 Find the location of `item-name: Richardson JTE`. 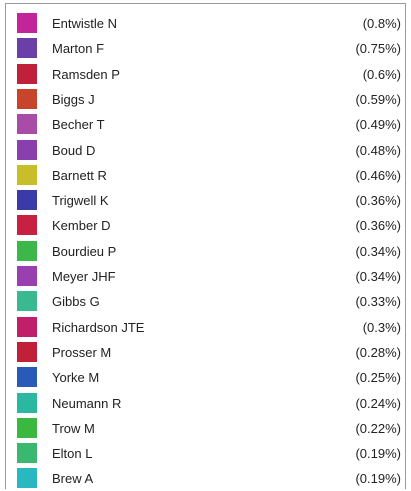

item-name: Richardson JTE is located at coordinates (98, 327).